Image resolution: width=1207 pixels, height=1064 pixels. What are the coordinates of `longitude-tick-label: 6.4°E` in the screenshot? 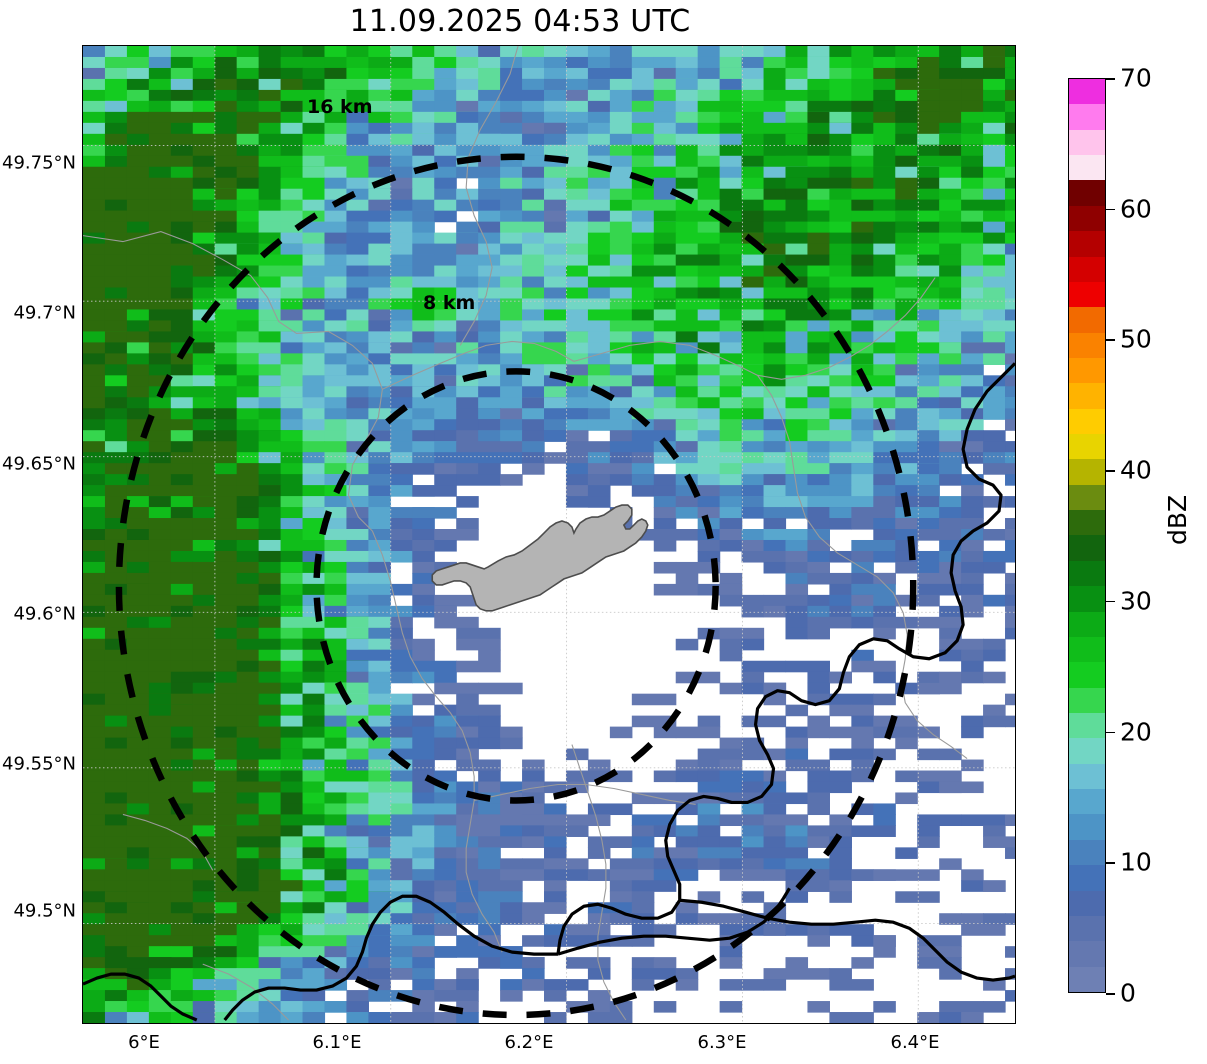 It's located at (915, 1042).